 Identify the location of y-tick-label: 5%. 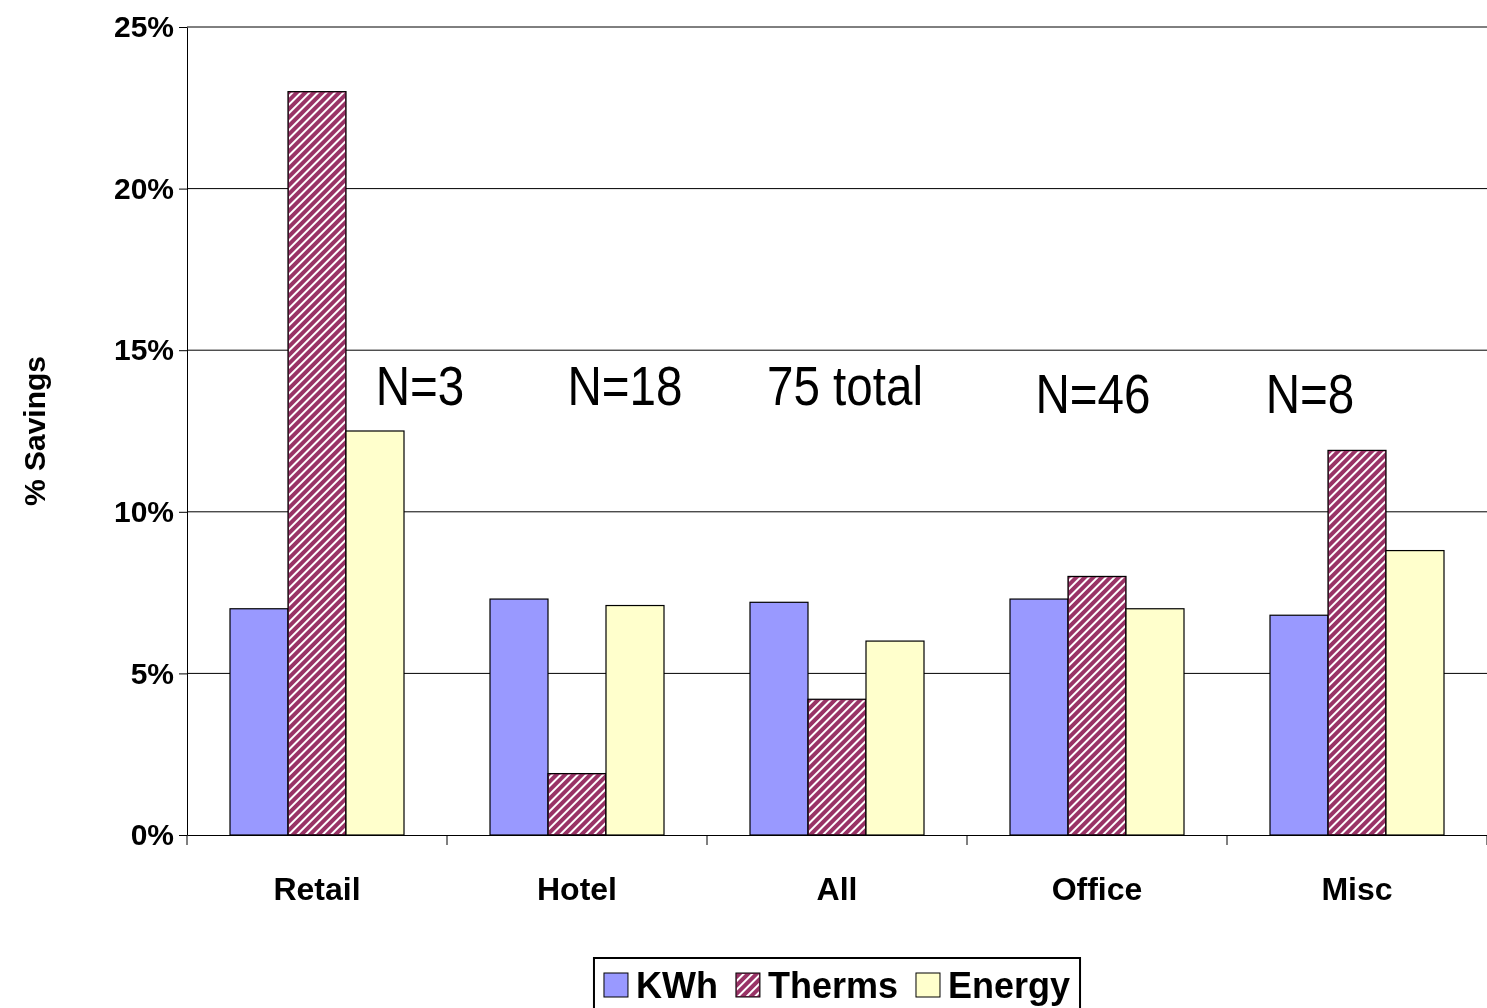
(152, 673).